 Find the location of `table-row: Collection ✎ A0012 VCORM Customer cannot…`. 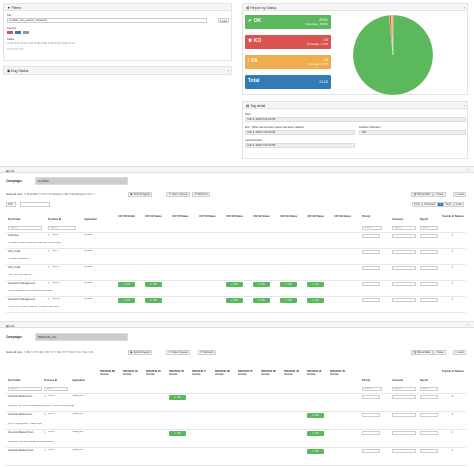

table-row: Collection ✎ A0012 VCORM Customer cannot… is located at coordinates (237, 240).